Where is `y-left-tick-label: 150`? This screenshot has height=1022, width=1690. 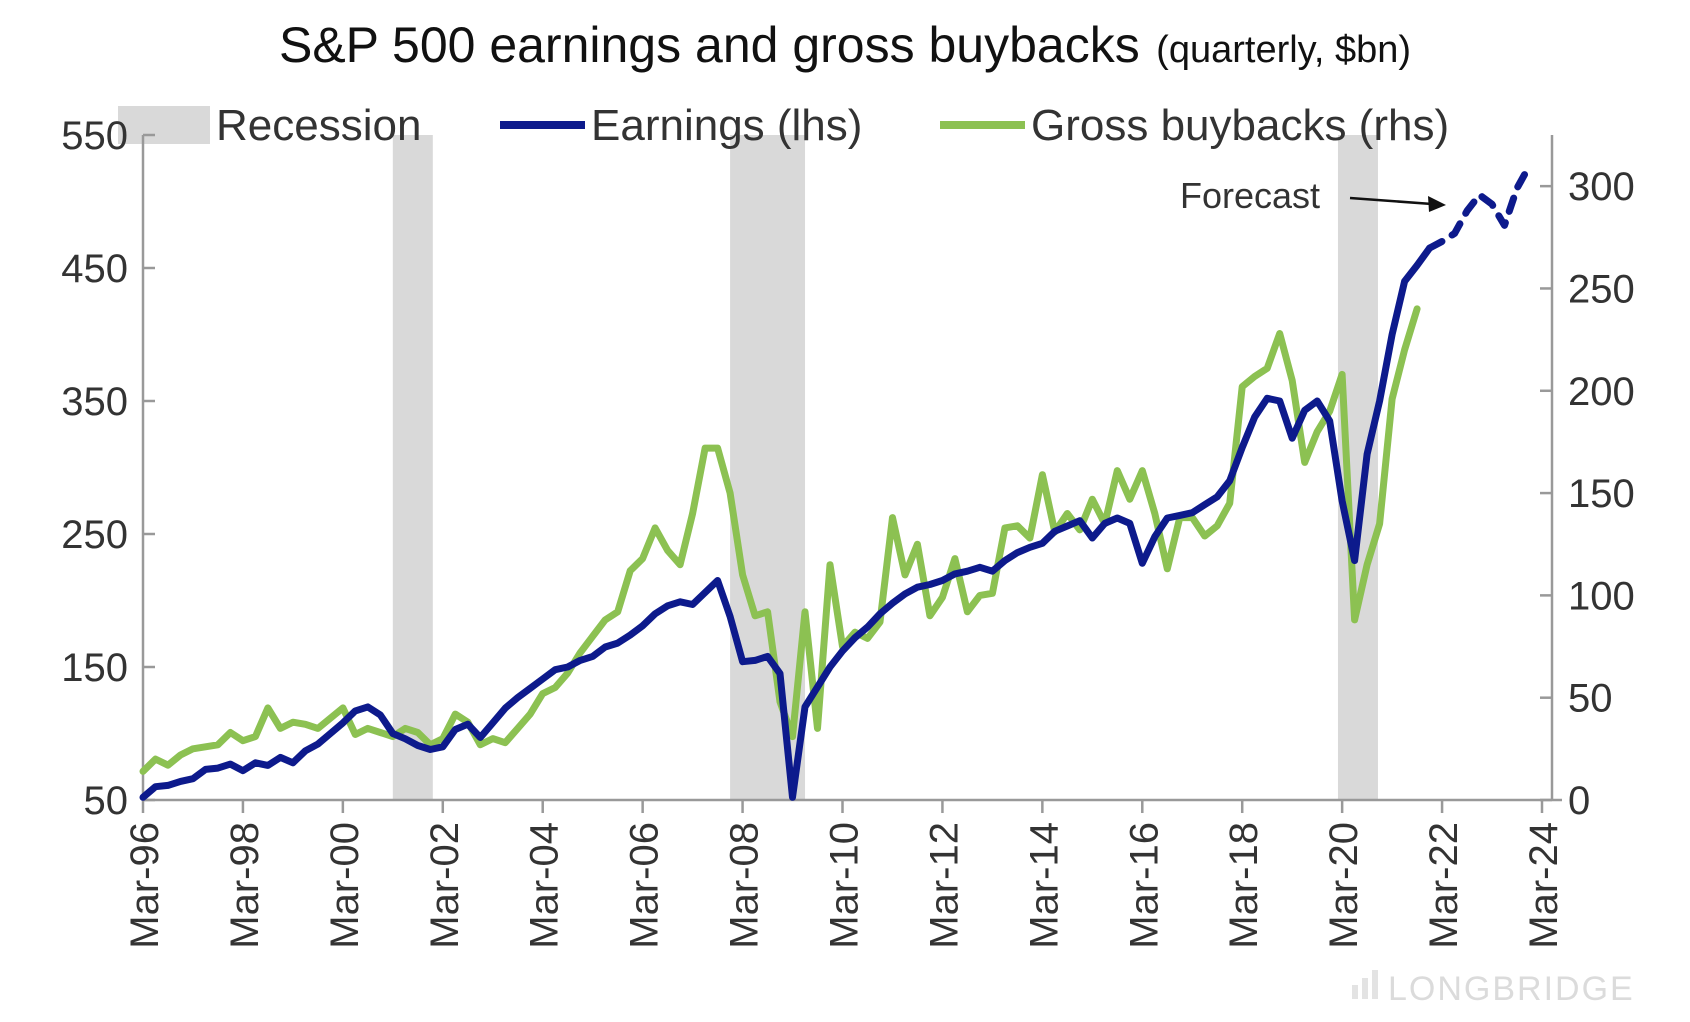
y-left-tick-label: 150 is located at coordinates (94, 668).